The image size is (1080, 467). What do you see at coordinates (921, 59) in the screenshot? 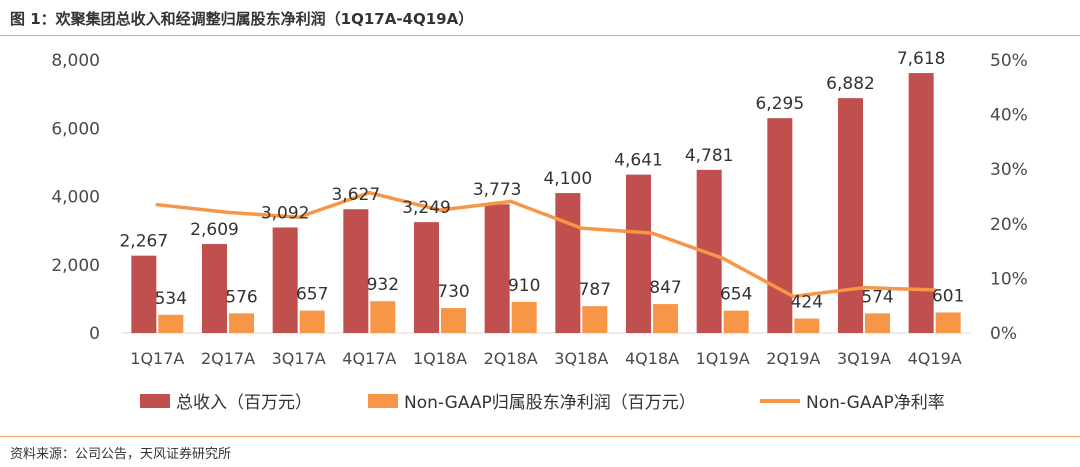
I see `revenue-value-label: 7,618` at bounding box center [921, 59].